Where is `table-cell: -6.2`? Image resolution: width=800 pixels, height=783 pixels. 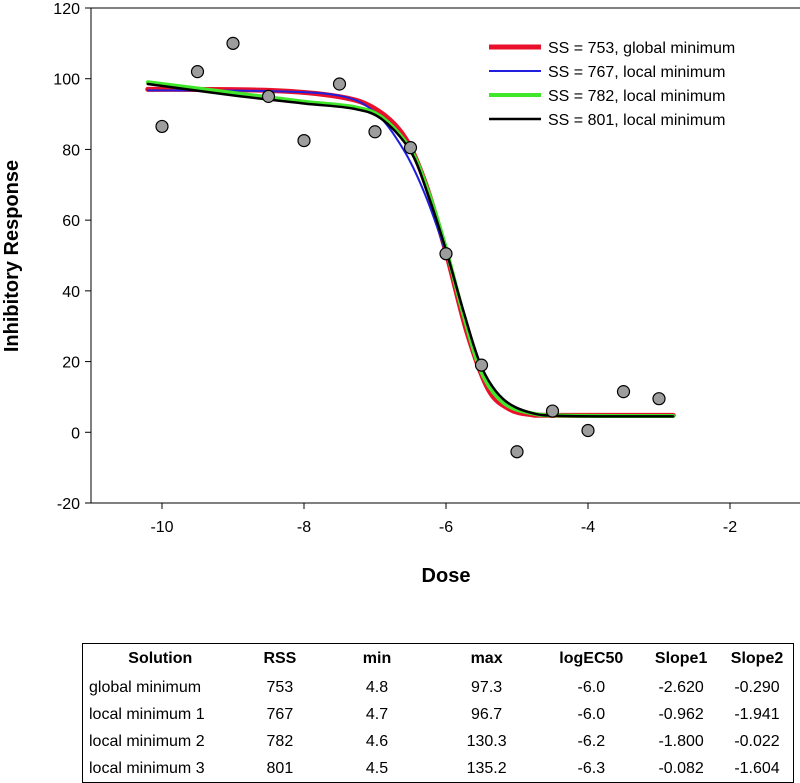 table-cell: -6.2 is located at coordinates (591, 741).